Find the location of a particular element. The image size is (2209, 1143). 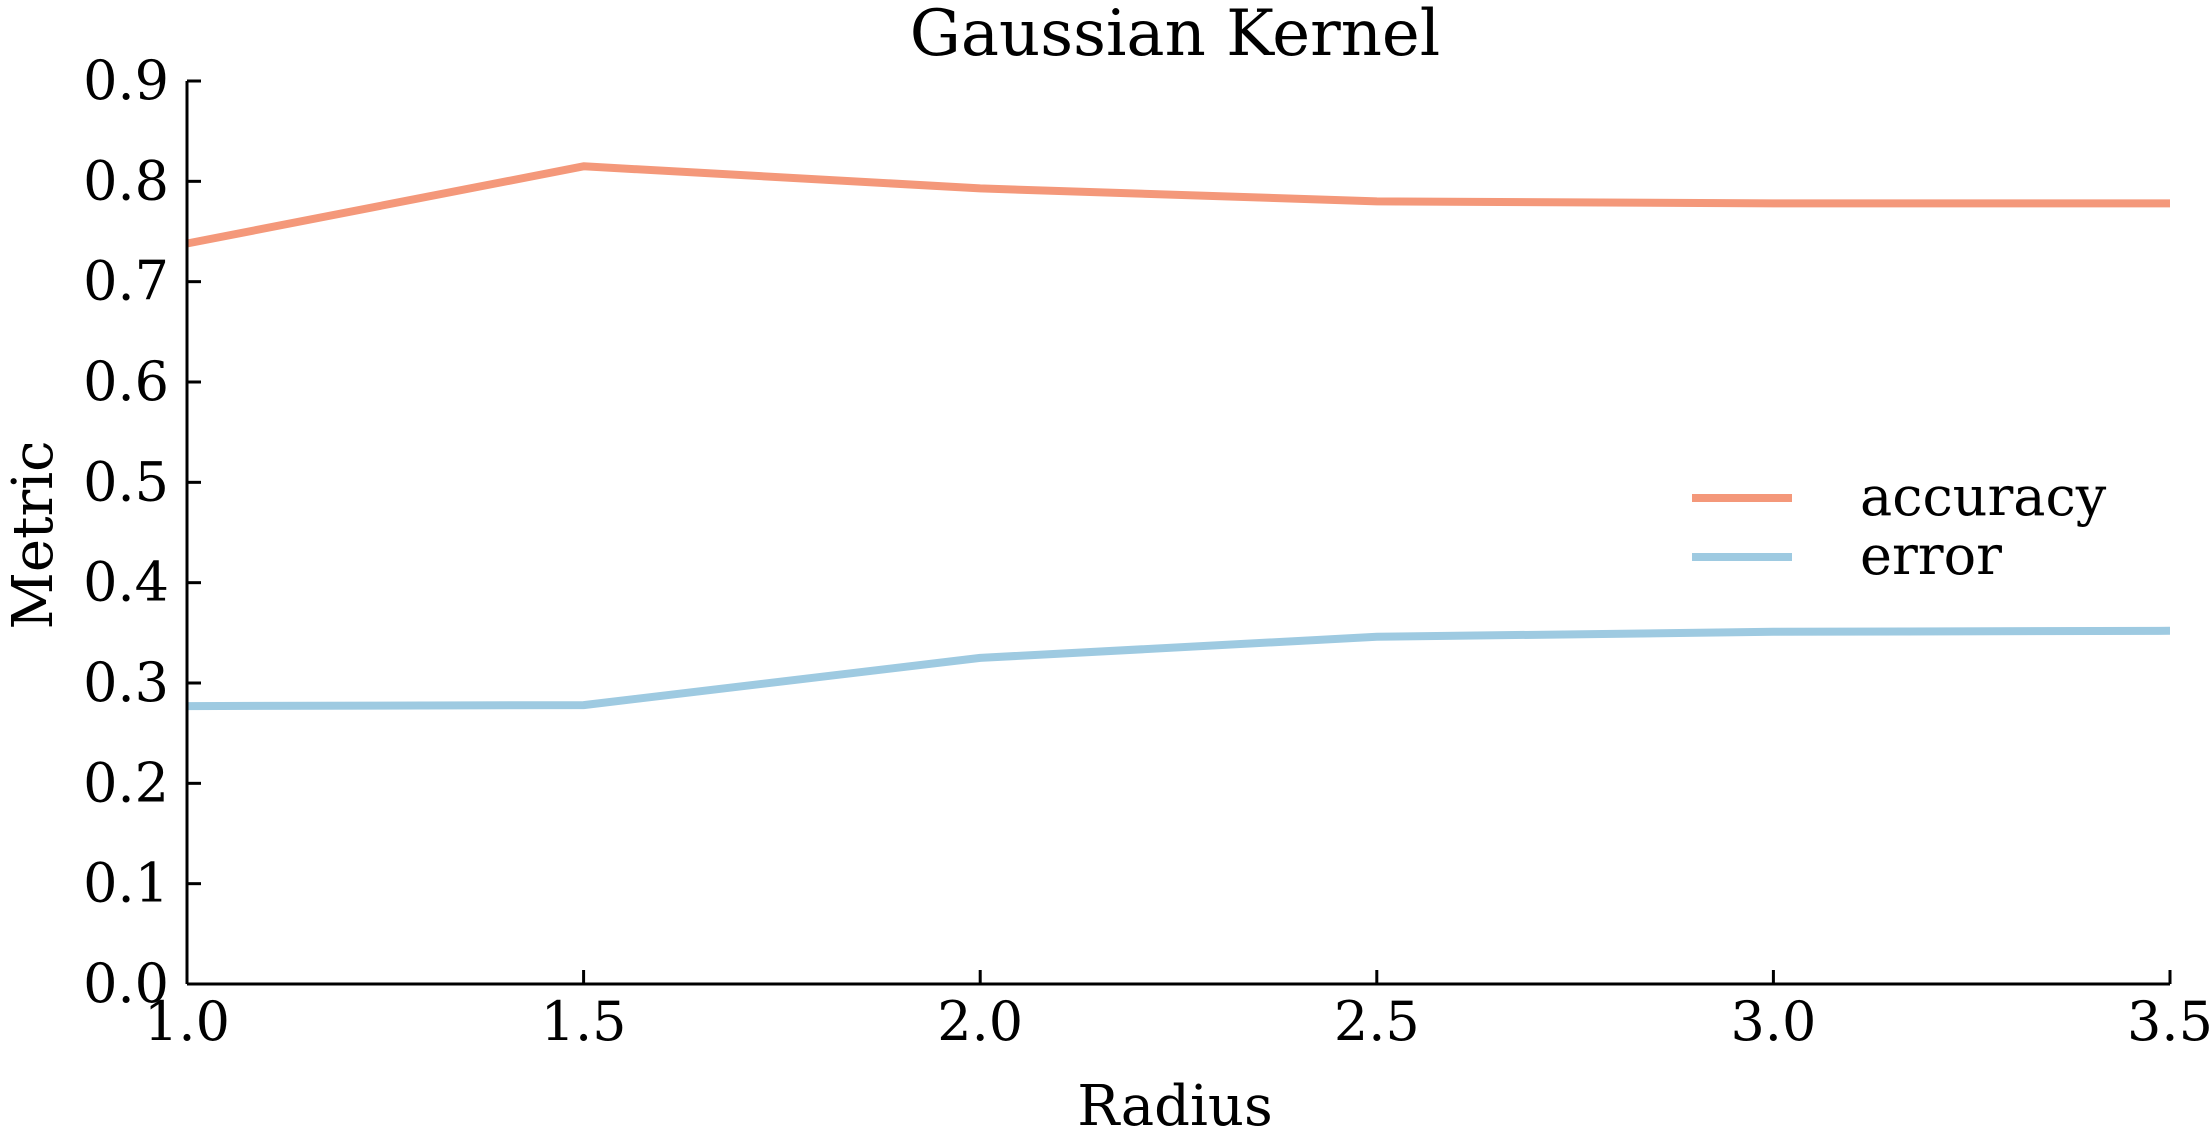

y-tick-label: 0.6 is located at coordinates (126, 381).